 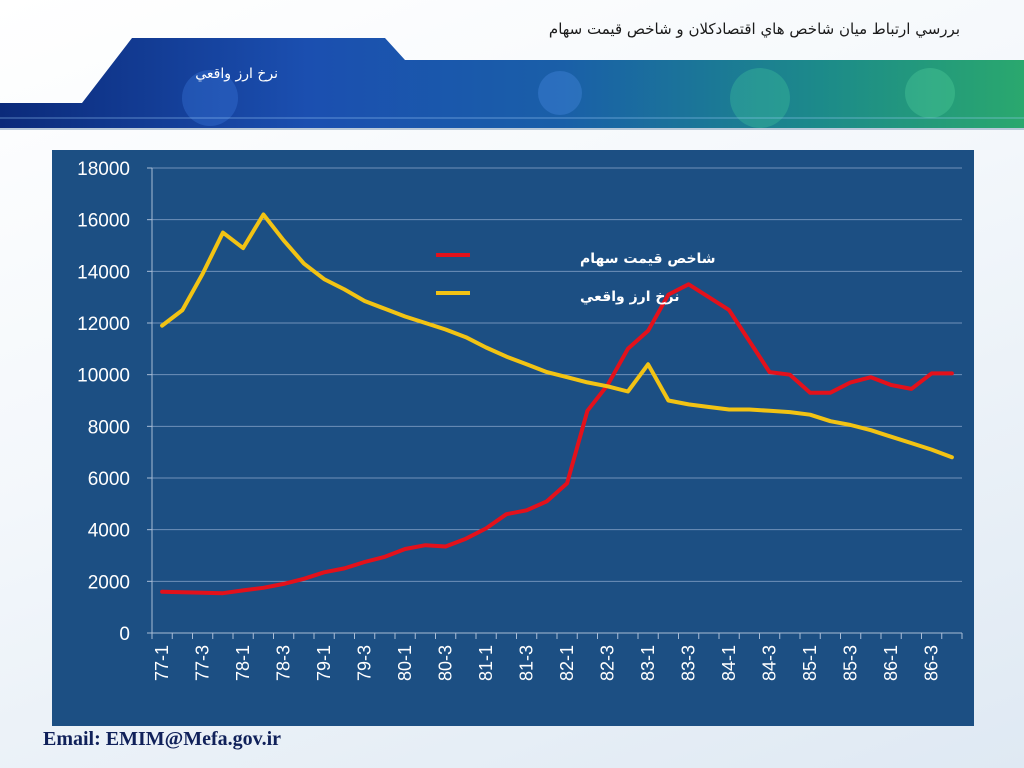 I want to click on x-tick-label: 77-1, so click(x=162, y=663).